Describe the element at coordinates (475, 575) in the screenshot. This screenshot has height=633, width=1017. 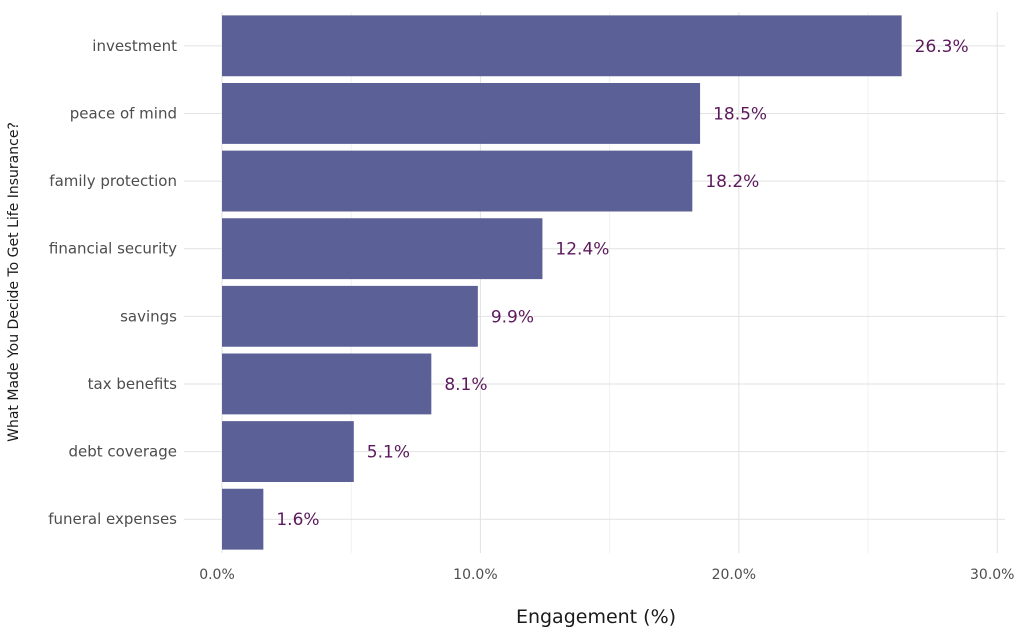
I see `x-tick-label: 10.0%` at that location.